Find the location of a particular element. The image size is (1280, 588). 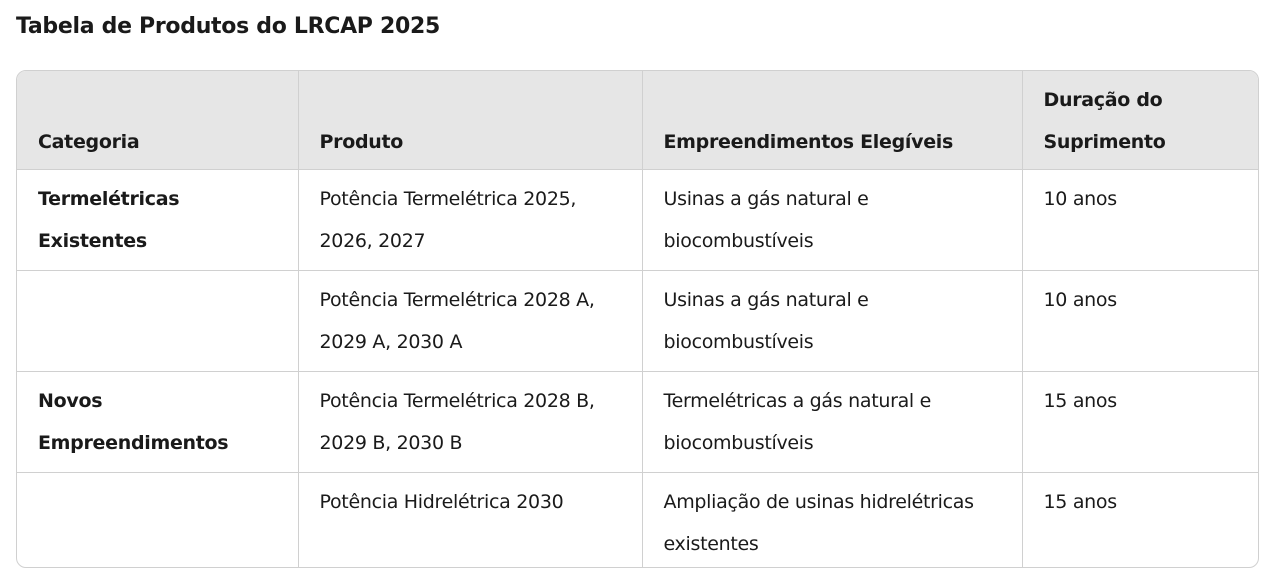

header-duracao: Duração do Suprimento is located at coordinates (1140, 120).